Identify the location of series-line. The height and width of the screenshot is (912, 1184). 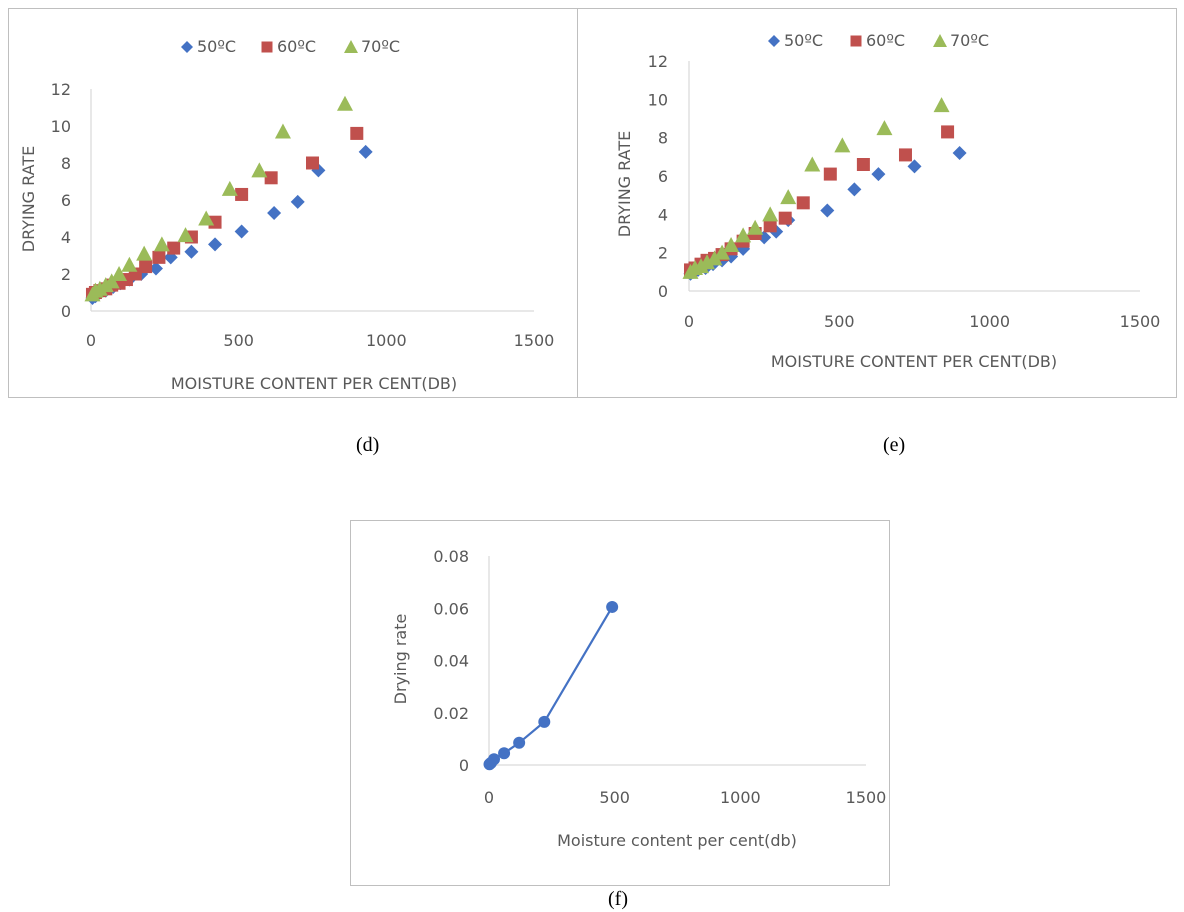
(551, 686).